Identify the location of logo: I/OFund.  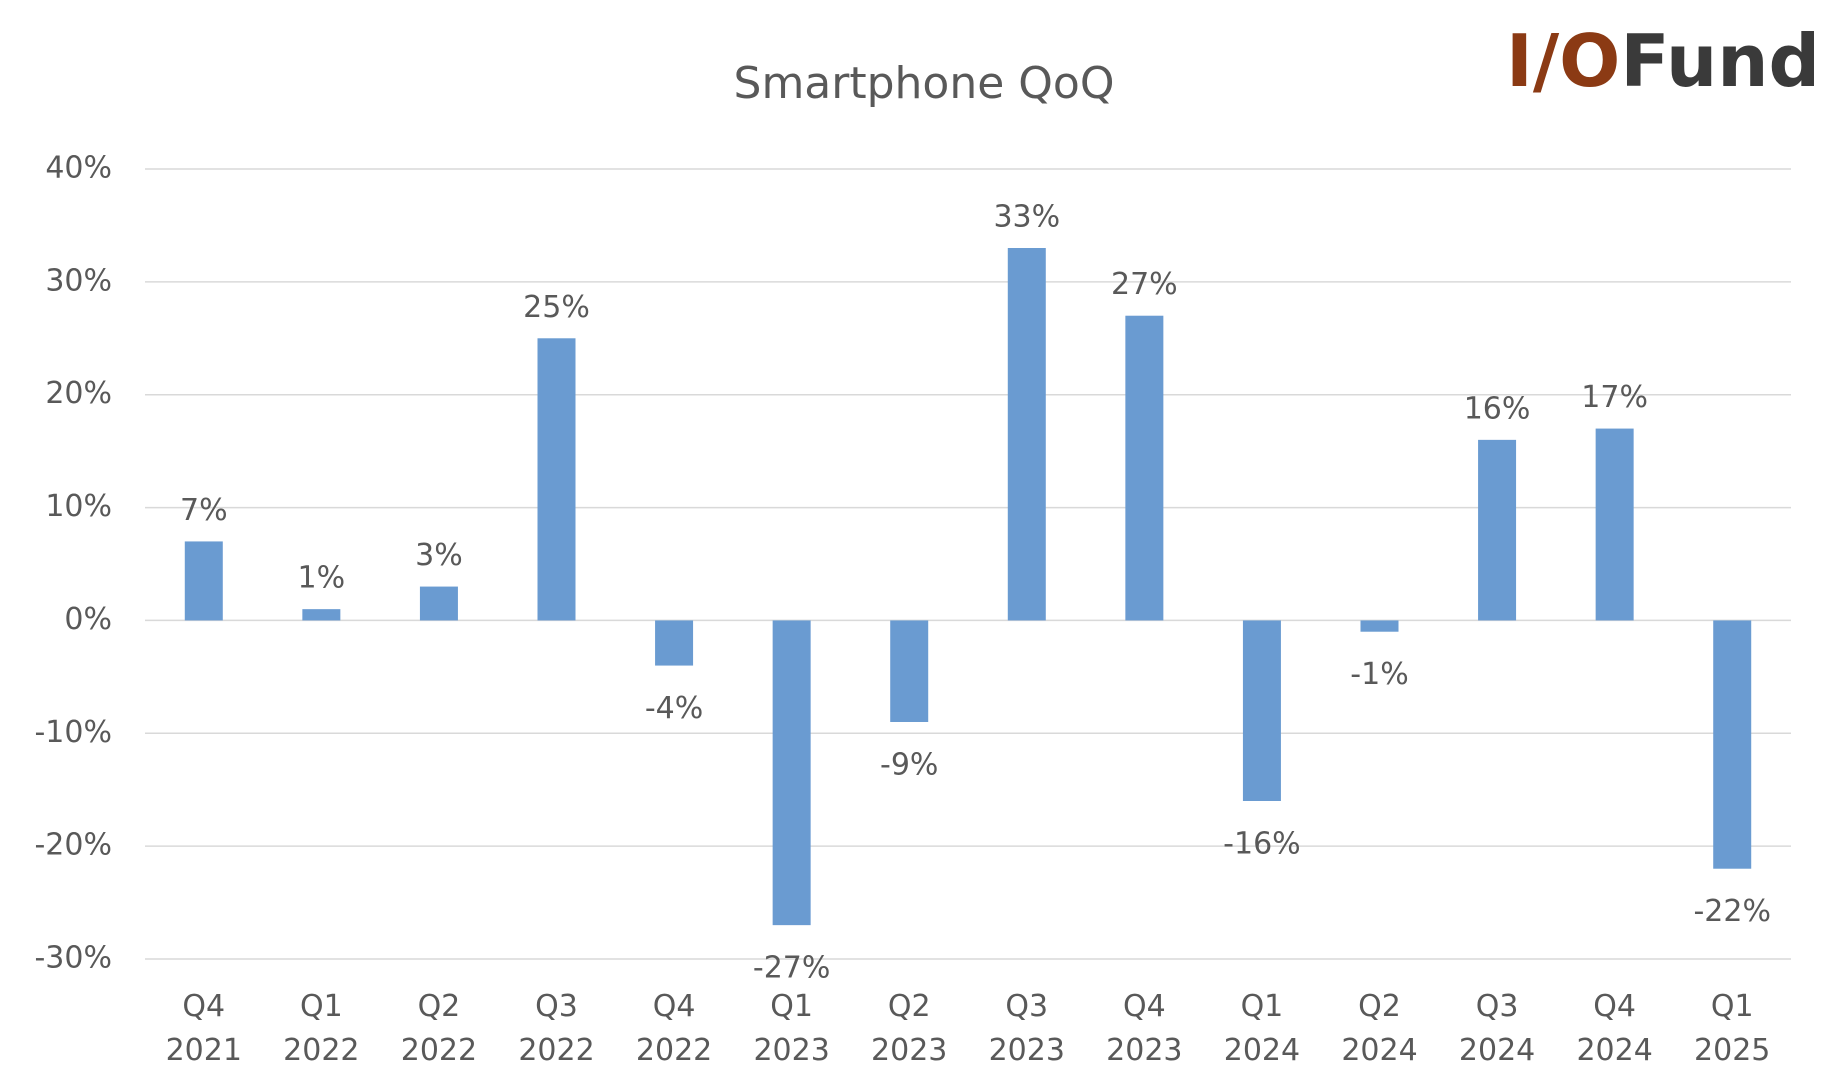
(1663, 61).